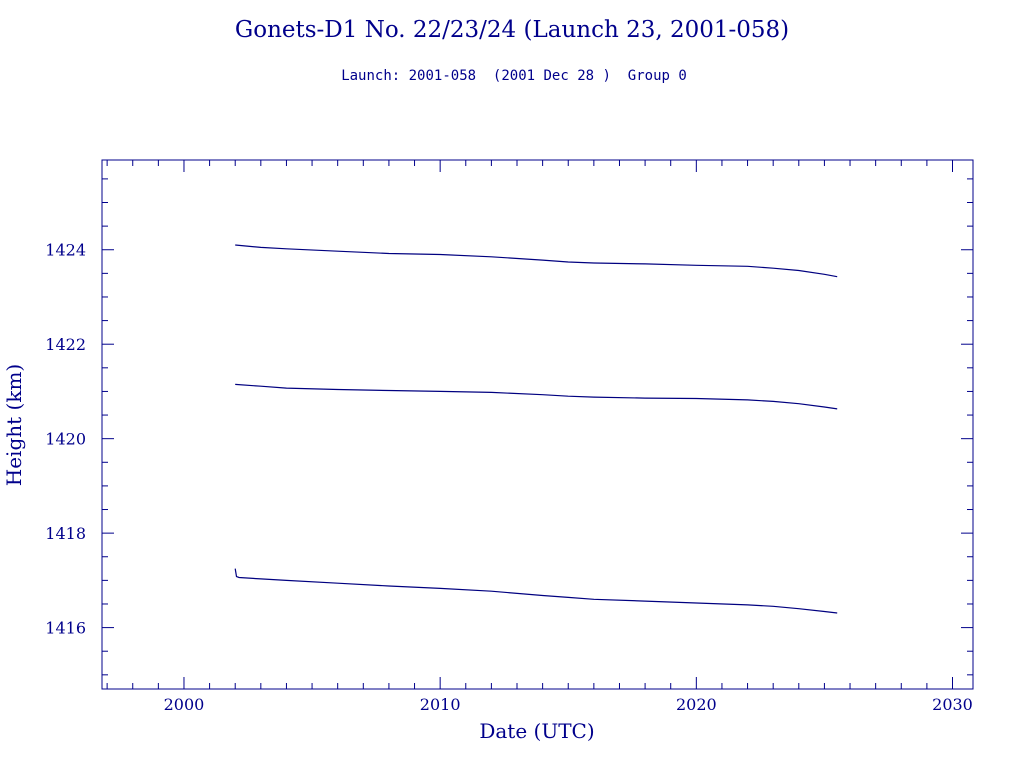 This screenshot has height=768, width=1024. I want to click on y-tick-label: 1418, so click(65, 533).